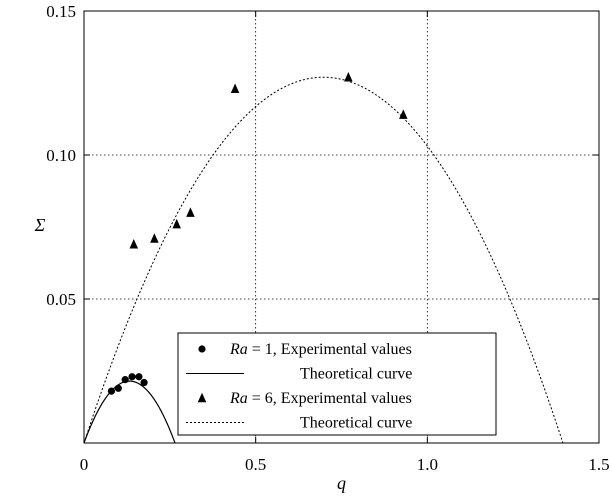 Image resolution: width=612 pixels, height=497 pixels. I want to click on y-tick-label: 0.05, so click(61, 299).